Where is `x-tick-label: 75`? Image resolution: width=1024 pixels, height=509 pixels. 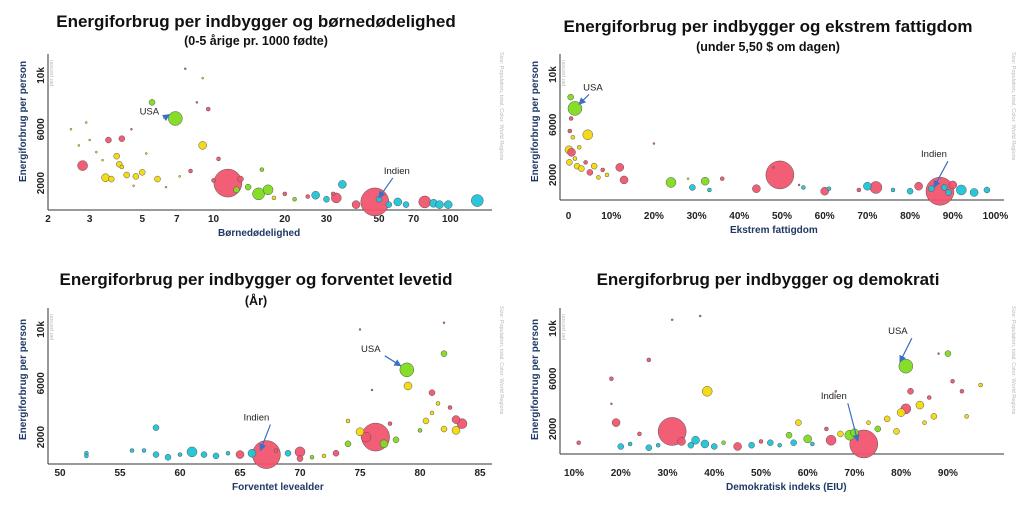 x-tick-label: 75 is located at coordinates (360, 473).